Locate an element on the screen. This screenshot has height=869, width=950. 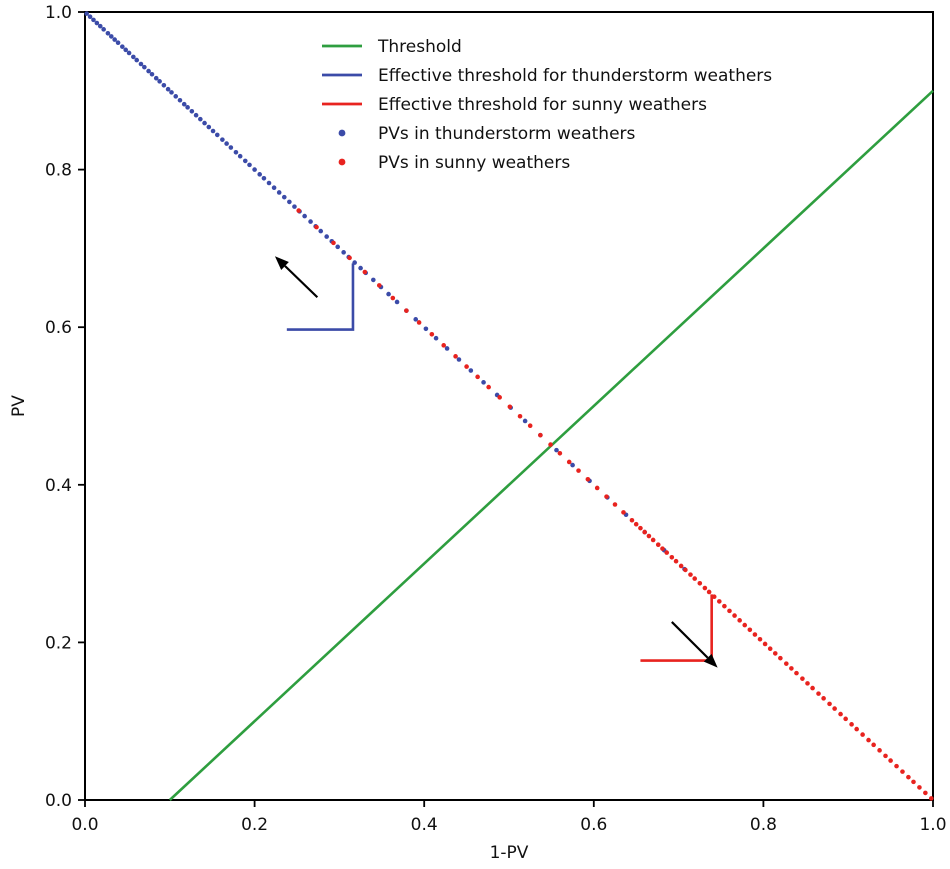
annotation-arrow is located at coordinates (296, 277).